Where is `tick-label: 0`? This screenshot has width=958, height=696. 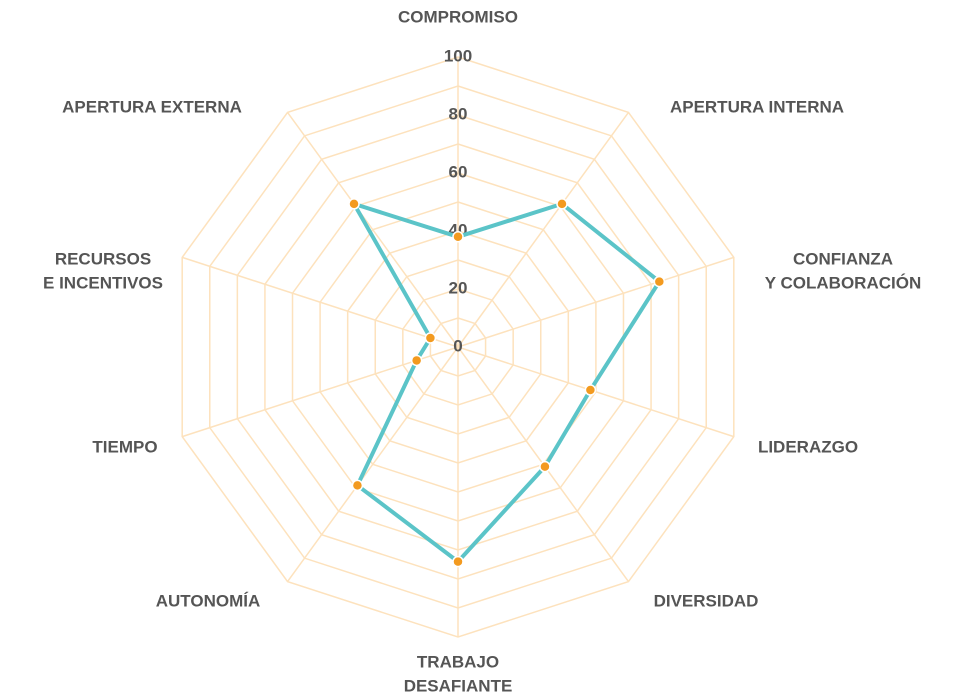
tick-label: 0 is located at coordinates (457, 345).